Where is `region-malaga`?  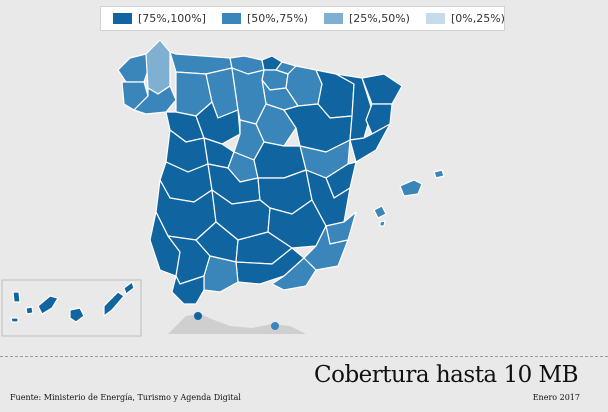
region-malaga is located at coordinates (221, 274).